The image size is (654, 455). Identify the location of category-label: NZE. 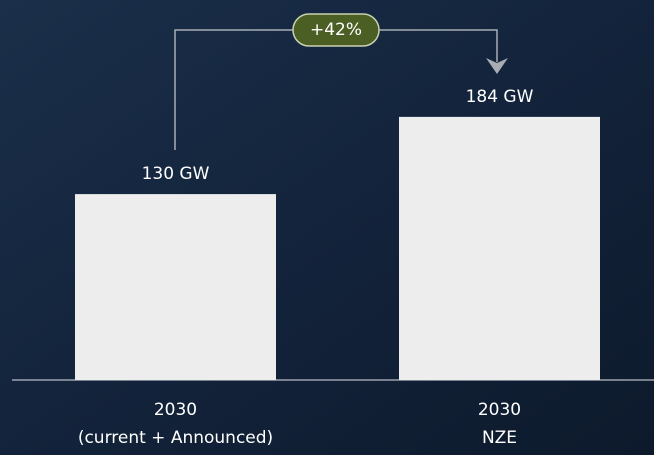
(499, 438).